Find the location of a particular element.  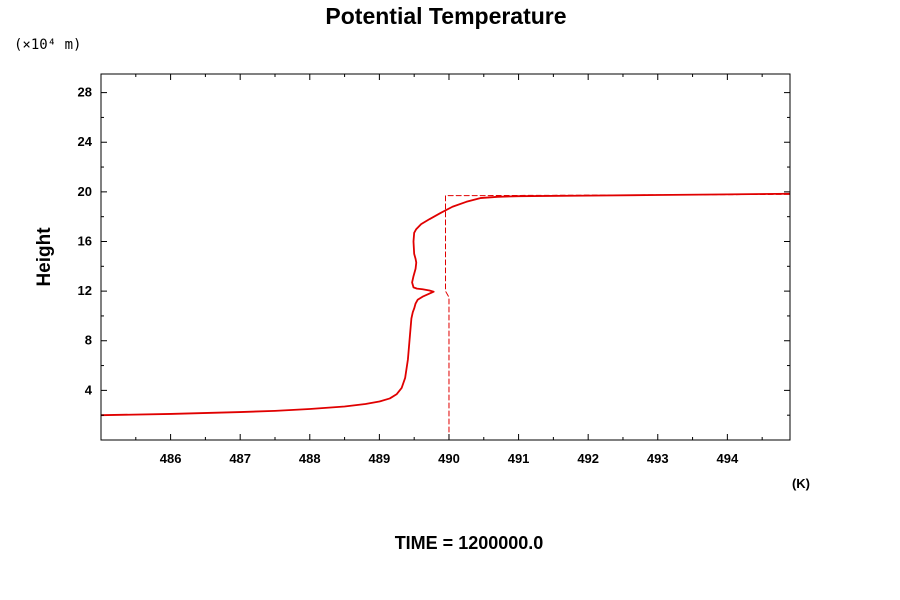

y-tick-label: 24 is located at coordinates (85, 141).